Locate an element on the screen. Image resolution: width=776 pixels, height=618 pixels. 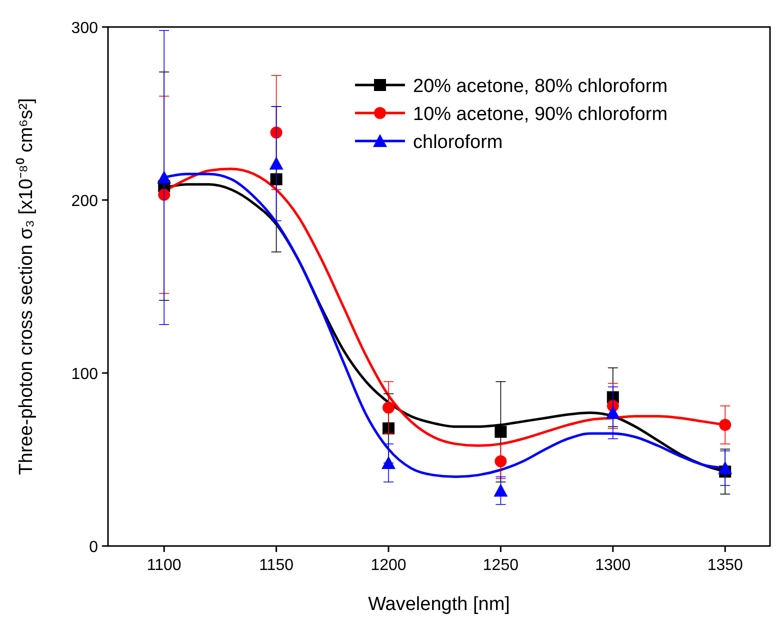
x-tick-label: 1300 is located at coordinates (613, 565).